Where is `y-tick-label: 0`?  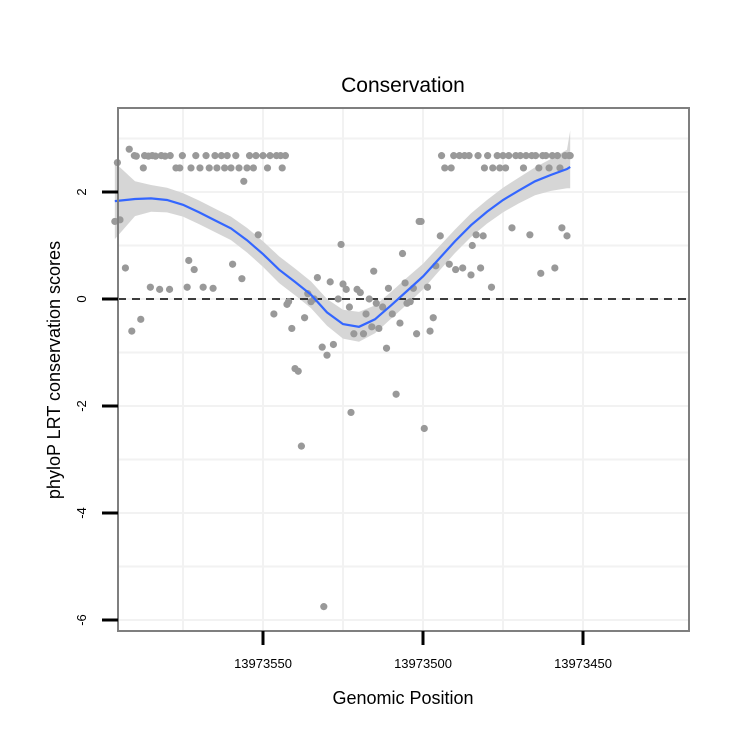 y-tick-label: 0 is located at coordinates (81, 298).